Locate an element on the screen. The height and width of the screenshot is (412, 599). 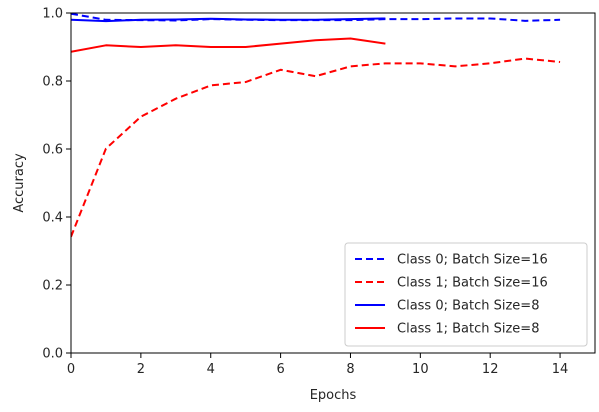
legend-label: Class 0; Batch Size=16 is located at coordinates (472, 260).